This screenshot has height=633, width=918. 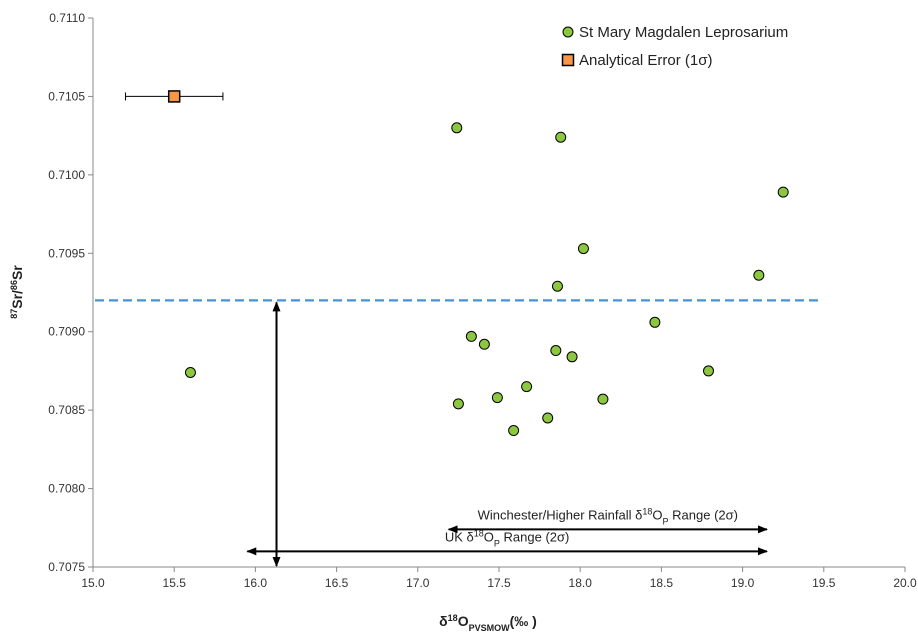 What do you see at coordinates (17, 272) in the screenshot?
I see `y-axis-title-mid2: Sr` at bounding box center [17, 272].